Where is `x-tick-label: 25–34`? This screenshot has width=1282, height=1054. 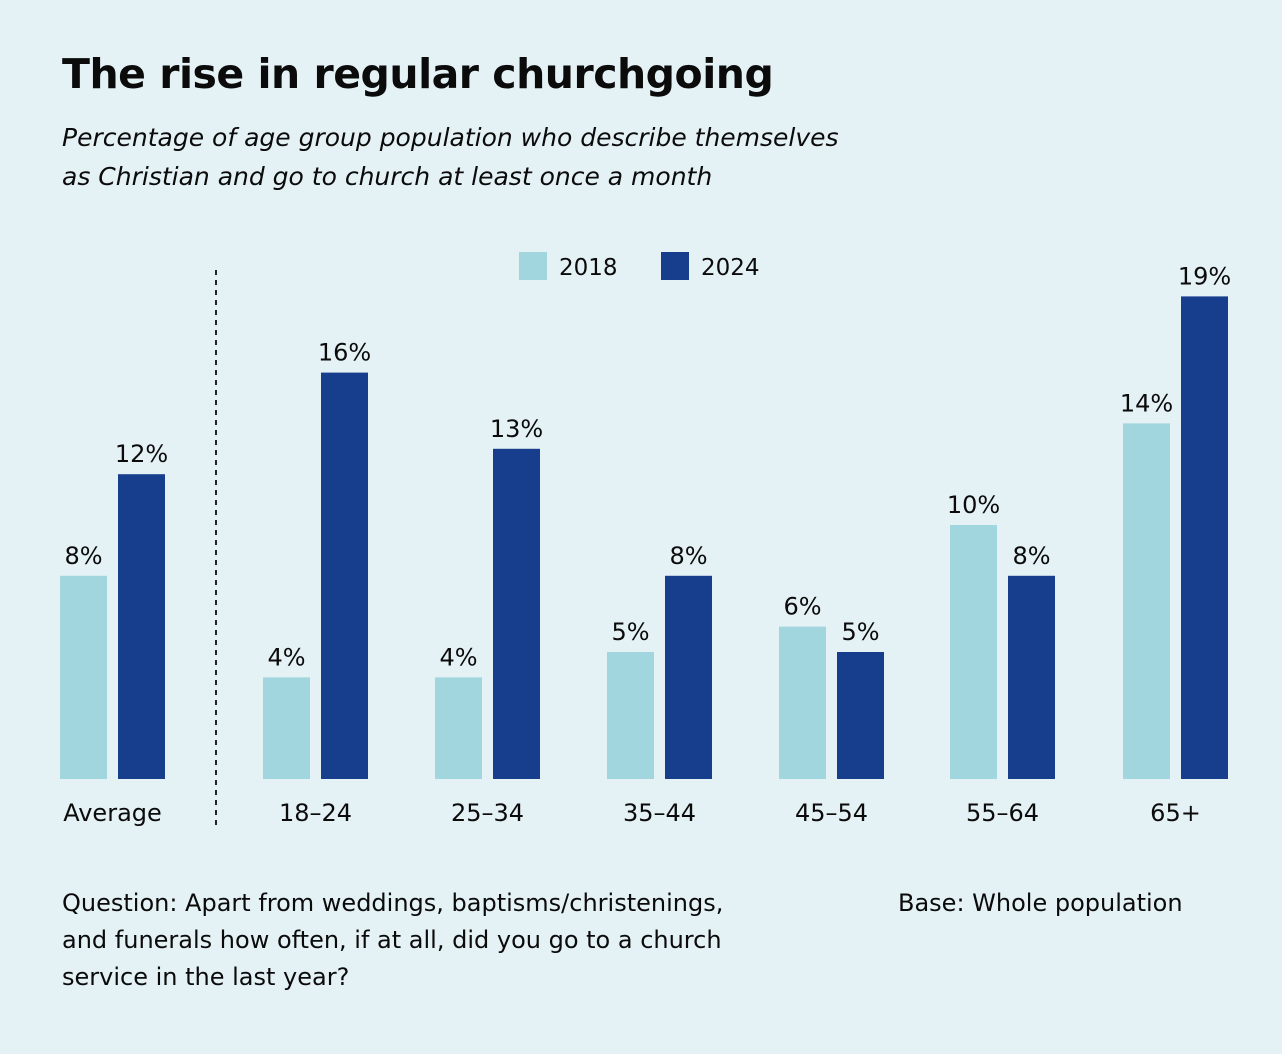
x-tick-label: 25–34 is located at coordinates (487, 813).